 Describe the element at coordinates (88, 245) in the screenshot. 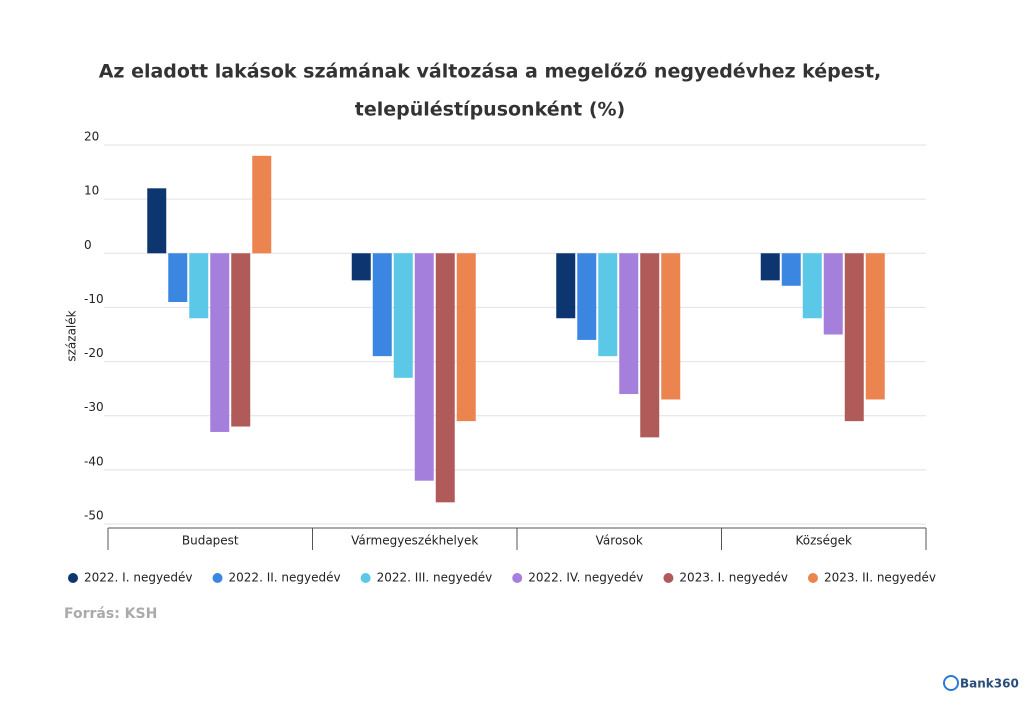

I see `y-tick-label: 0` at that location.